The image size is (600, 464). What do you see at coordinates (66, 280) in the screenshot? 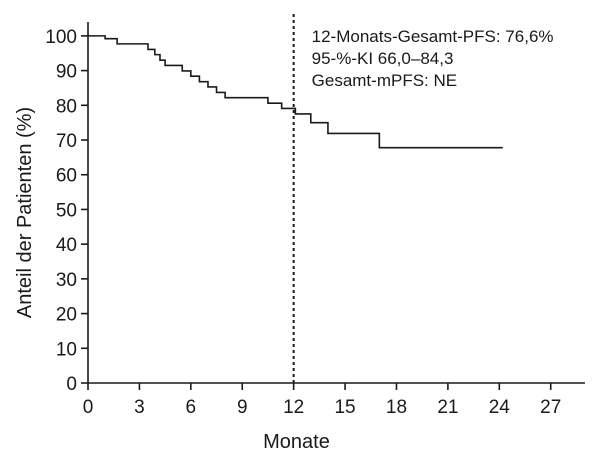
I see `y-tick-label: 30` at bounding box center [66, 280].